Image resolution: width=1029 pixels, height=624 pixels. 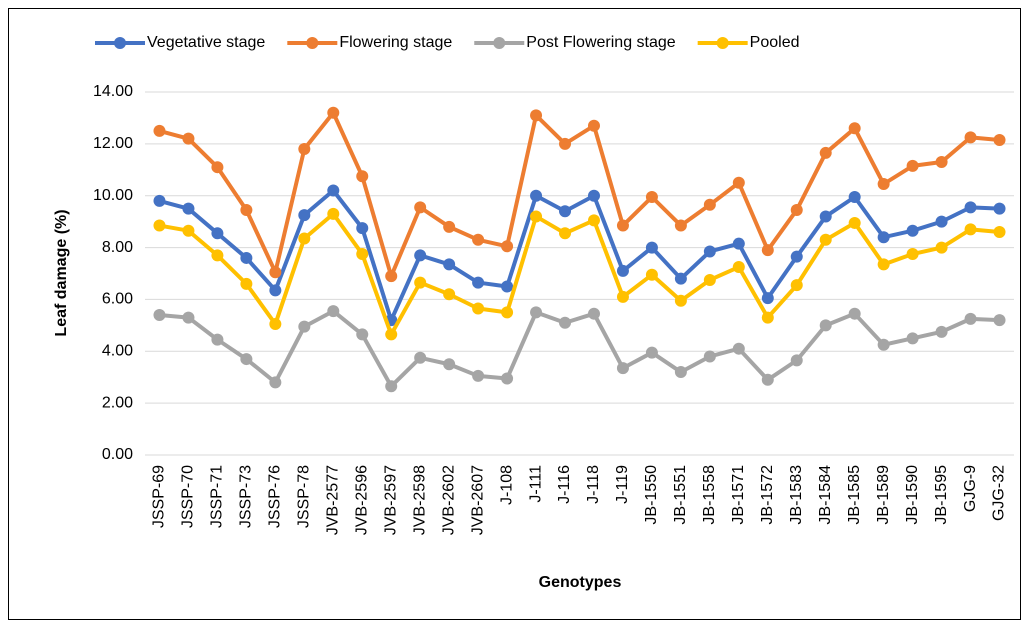 What do you see at coordinates (709, 495) in the screenshot?
I see `x-tick-label: JB-1558` at bounding box center [709, 495].